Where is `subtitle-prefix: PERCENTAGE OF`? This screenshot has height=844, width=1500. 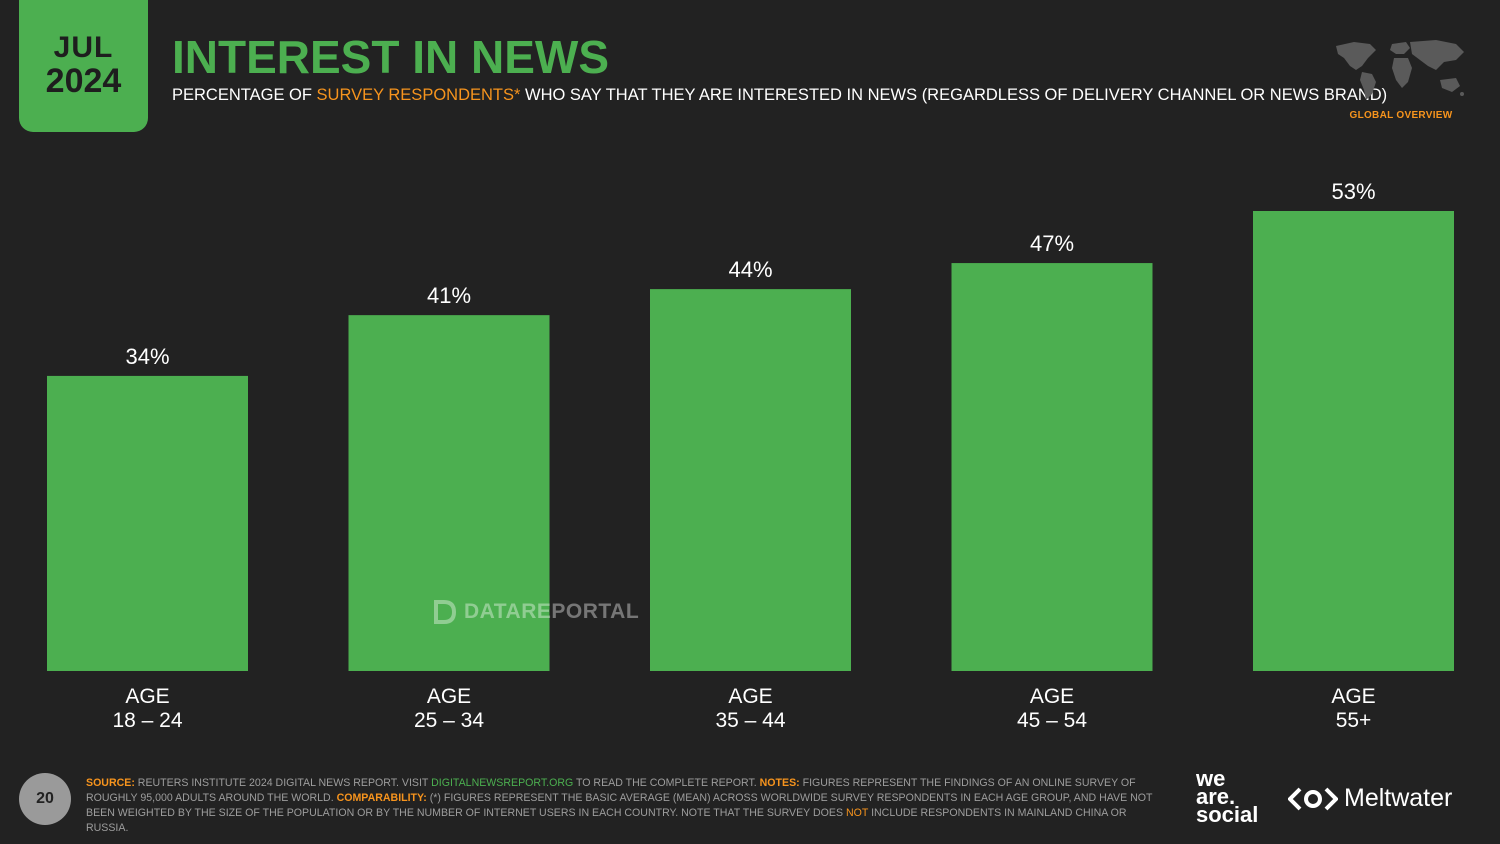 subtitle-prefix: PERCENTAGE OF is located at coordinates (244, 95).